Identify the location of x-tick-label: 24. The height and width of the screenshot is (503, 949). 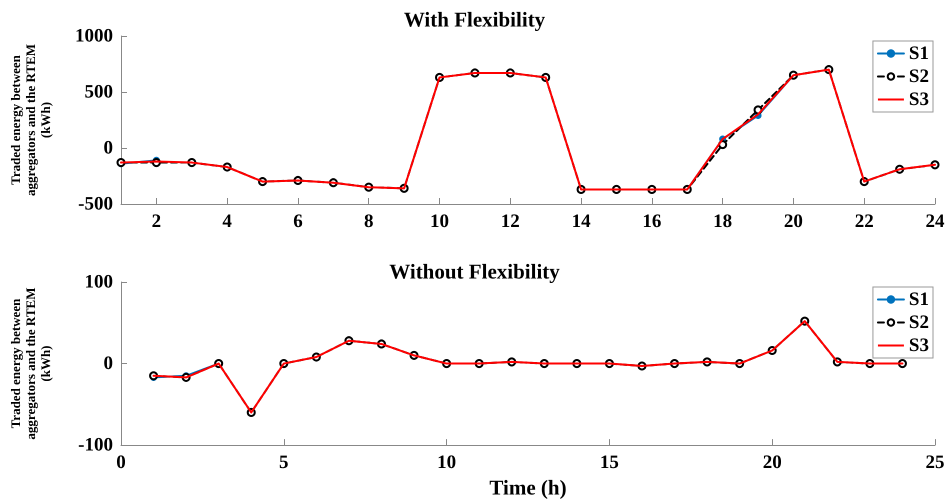
(935, 221).